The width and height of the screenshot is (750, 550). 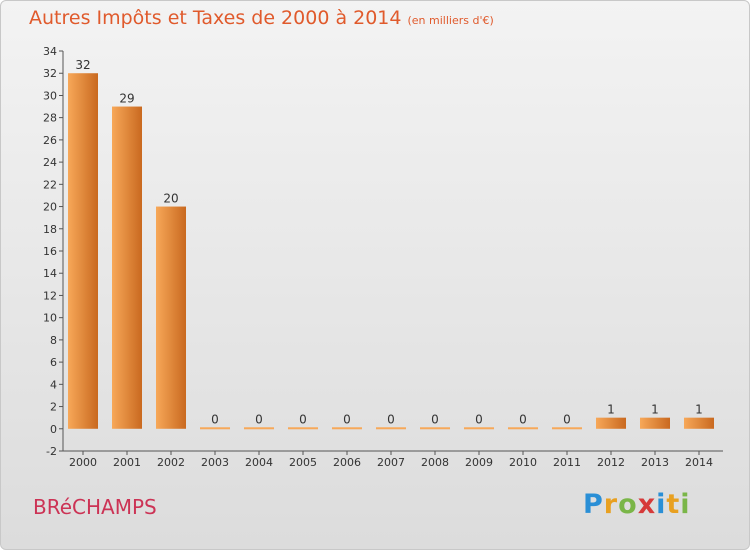 I want to click on proxiti-logo: Proxiti, so click(x=637, y=504).